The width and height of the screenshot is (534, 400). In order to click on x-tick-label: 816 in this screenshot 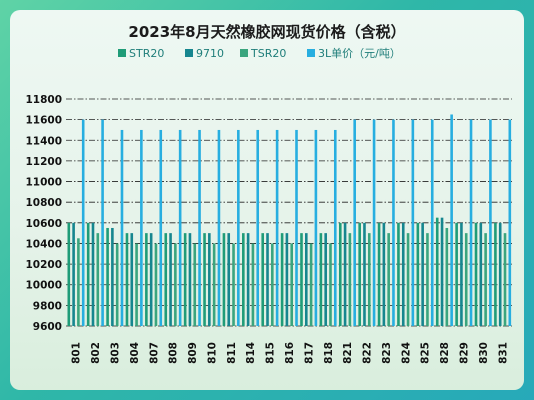, I will do `click(290, 353)`.